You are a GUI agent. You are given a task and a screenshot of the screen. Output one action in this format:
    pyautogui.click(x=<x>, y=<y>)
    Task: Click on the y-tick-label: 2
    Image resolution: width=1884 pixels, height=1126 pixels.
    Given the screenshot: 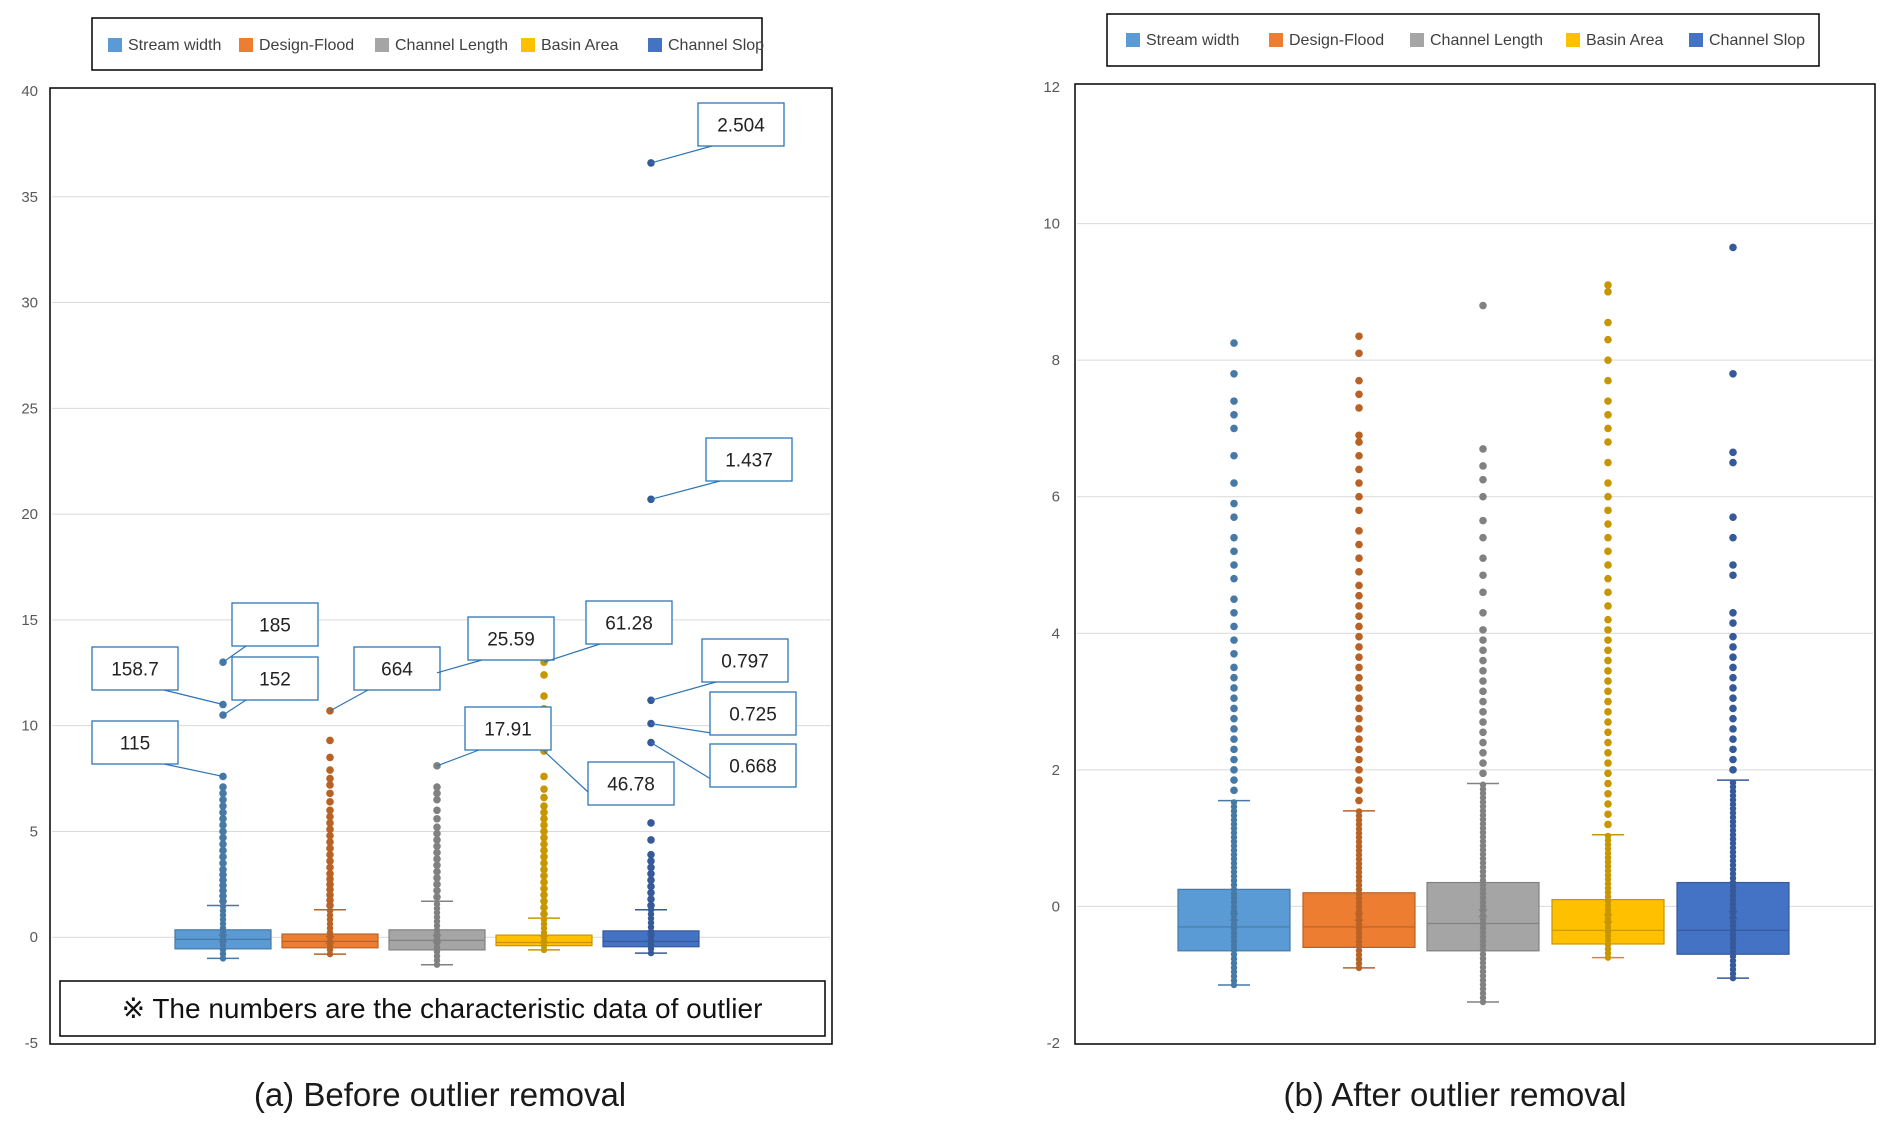 What is the action you would take?
    pyautogui.click(x=1056, y=770)
    